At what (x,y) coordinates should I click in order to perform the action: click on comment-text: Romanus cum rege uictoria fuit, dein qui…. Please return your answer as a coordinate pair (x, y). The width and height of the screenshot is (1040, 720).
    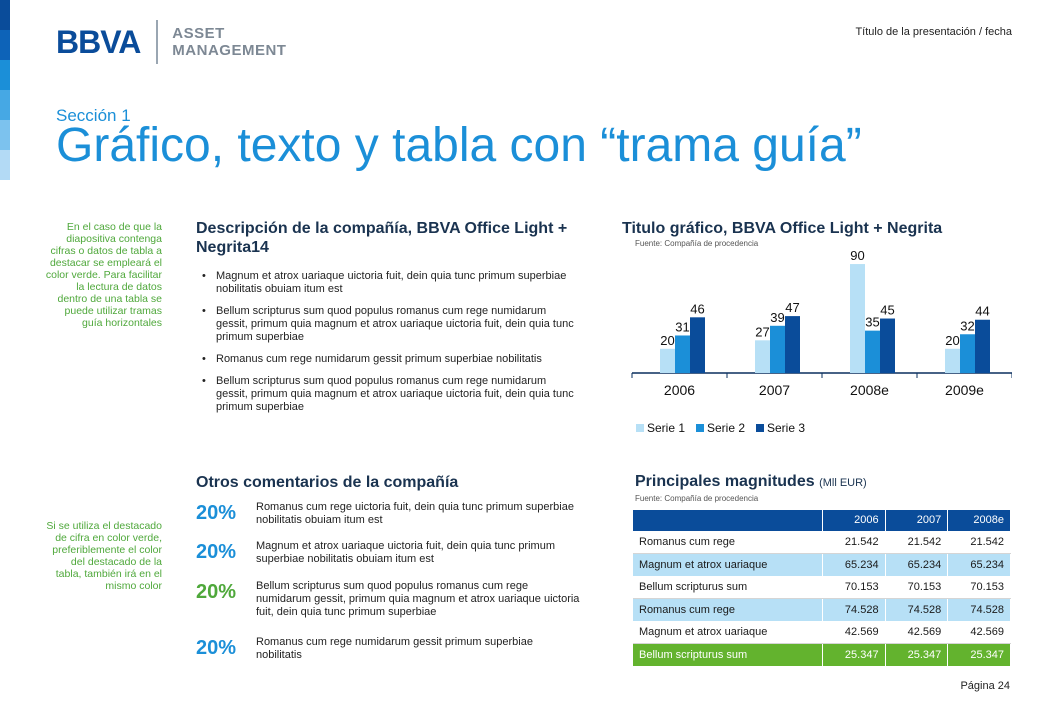
    Looking at the image, I should click on (415, 513).